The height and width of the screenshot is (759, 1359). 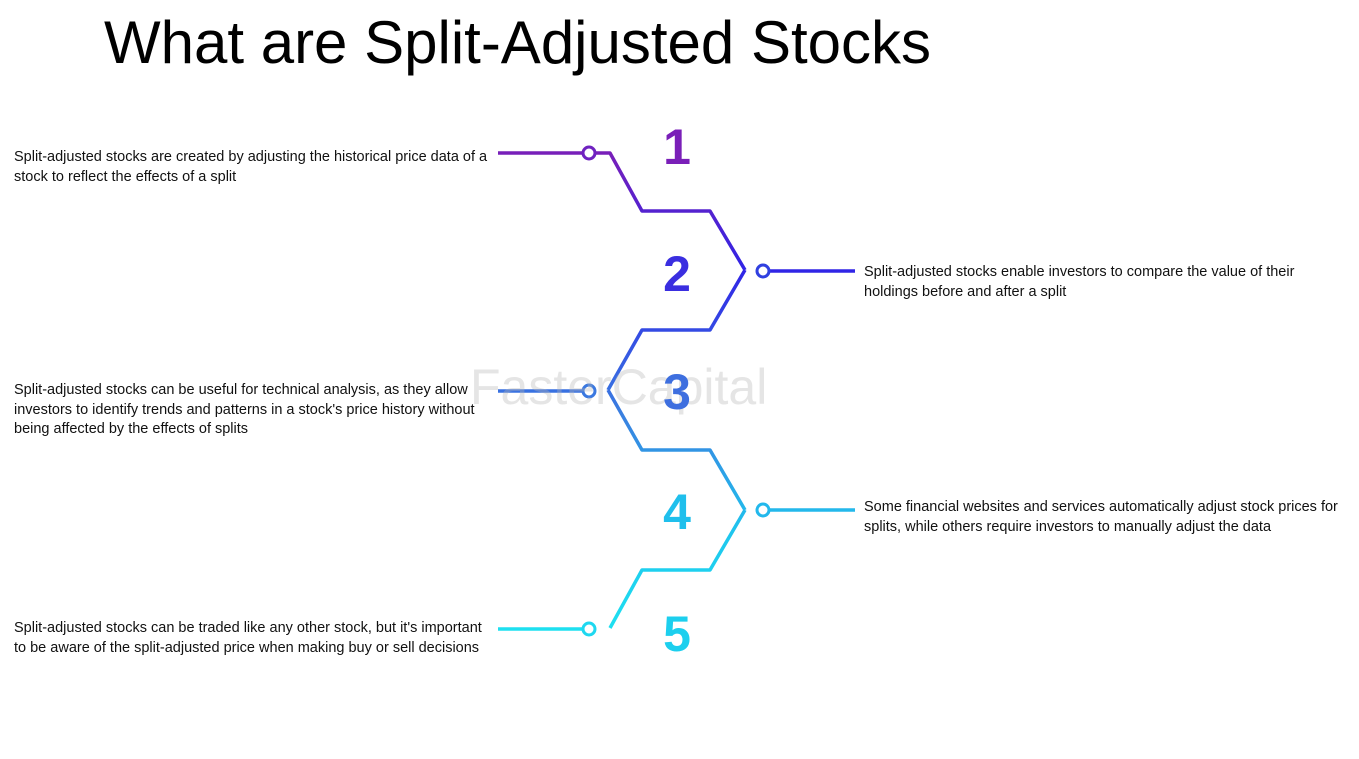 What do you see at coordinates (677, 274) in the screenshot?
I see `step-number: 2` at bounding box center [677, 274].